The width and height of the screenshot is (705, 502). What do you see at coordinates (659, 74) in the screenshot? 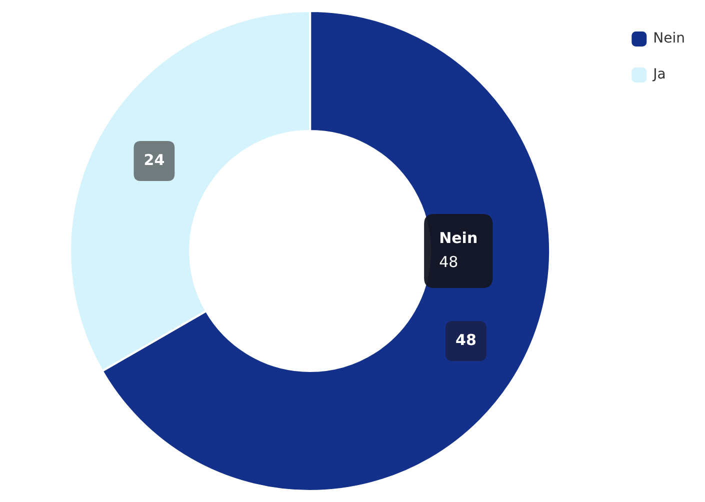
I see `legend-label: Ja` at bounding box center [659, 74].